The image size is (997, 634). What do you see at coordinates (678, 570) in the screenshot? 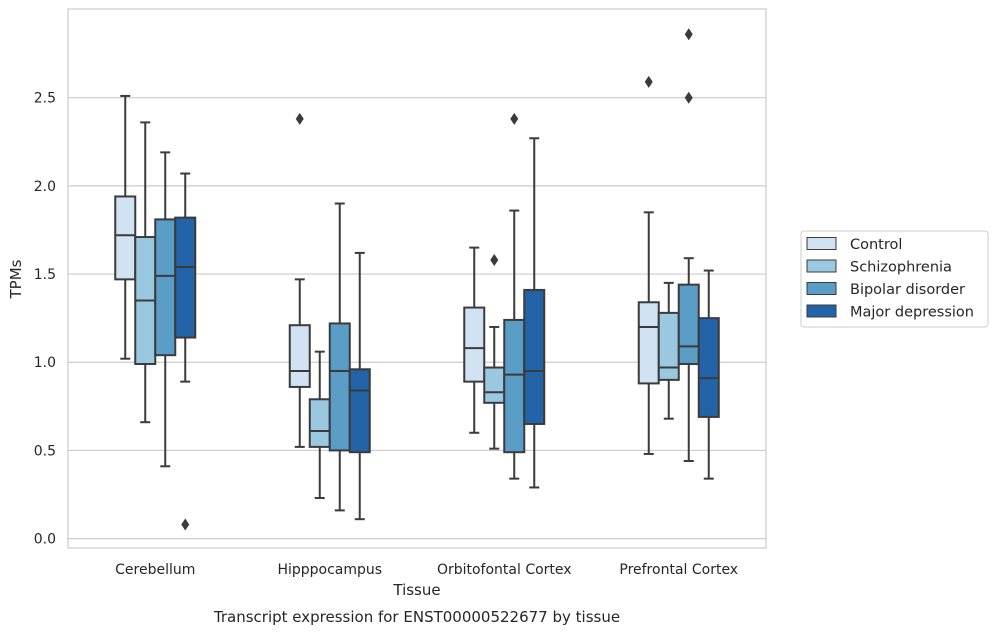
I see `x-tick-label: Prefrontal Cortex` at bounding box center [678, 570].